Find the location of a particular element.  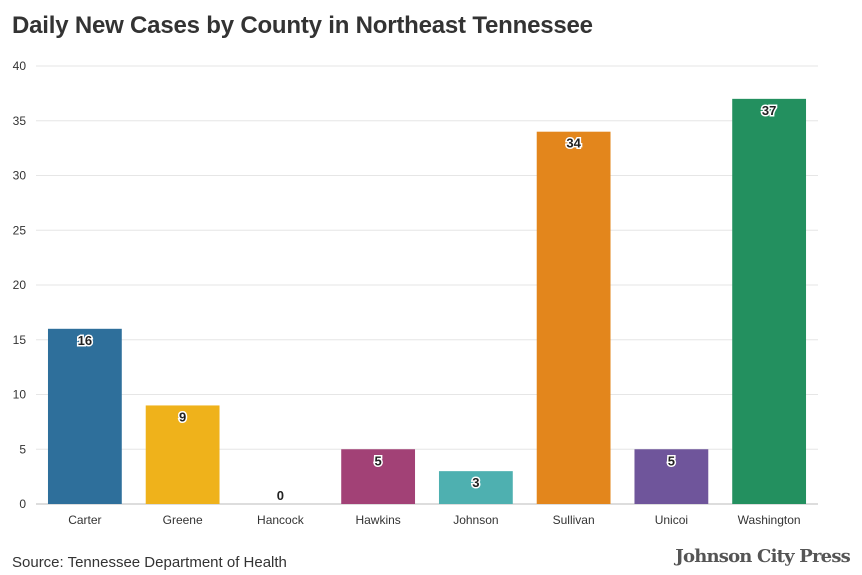

bar-sullivan is located at coordinates (573, 317).